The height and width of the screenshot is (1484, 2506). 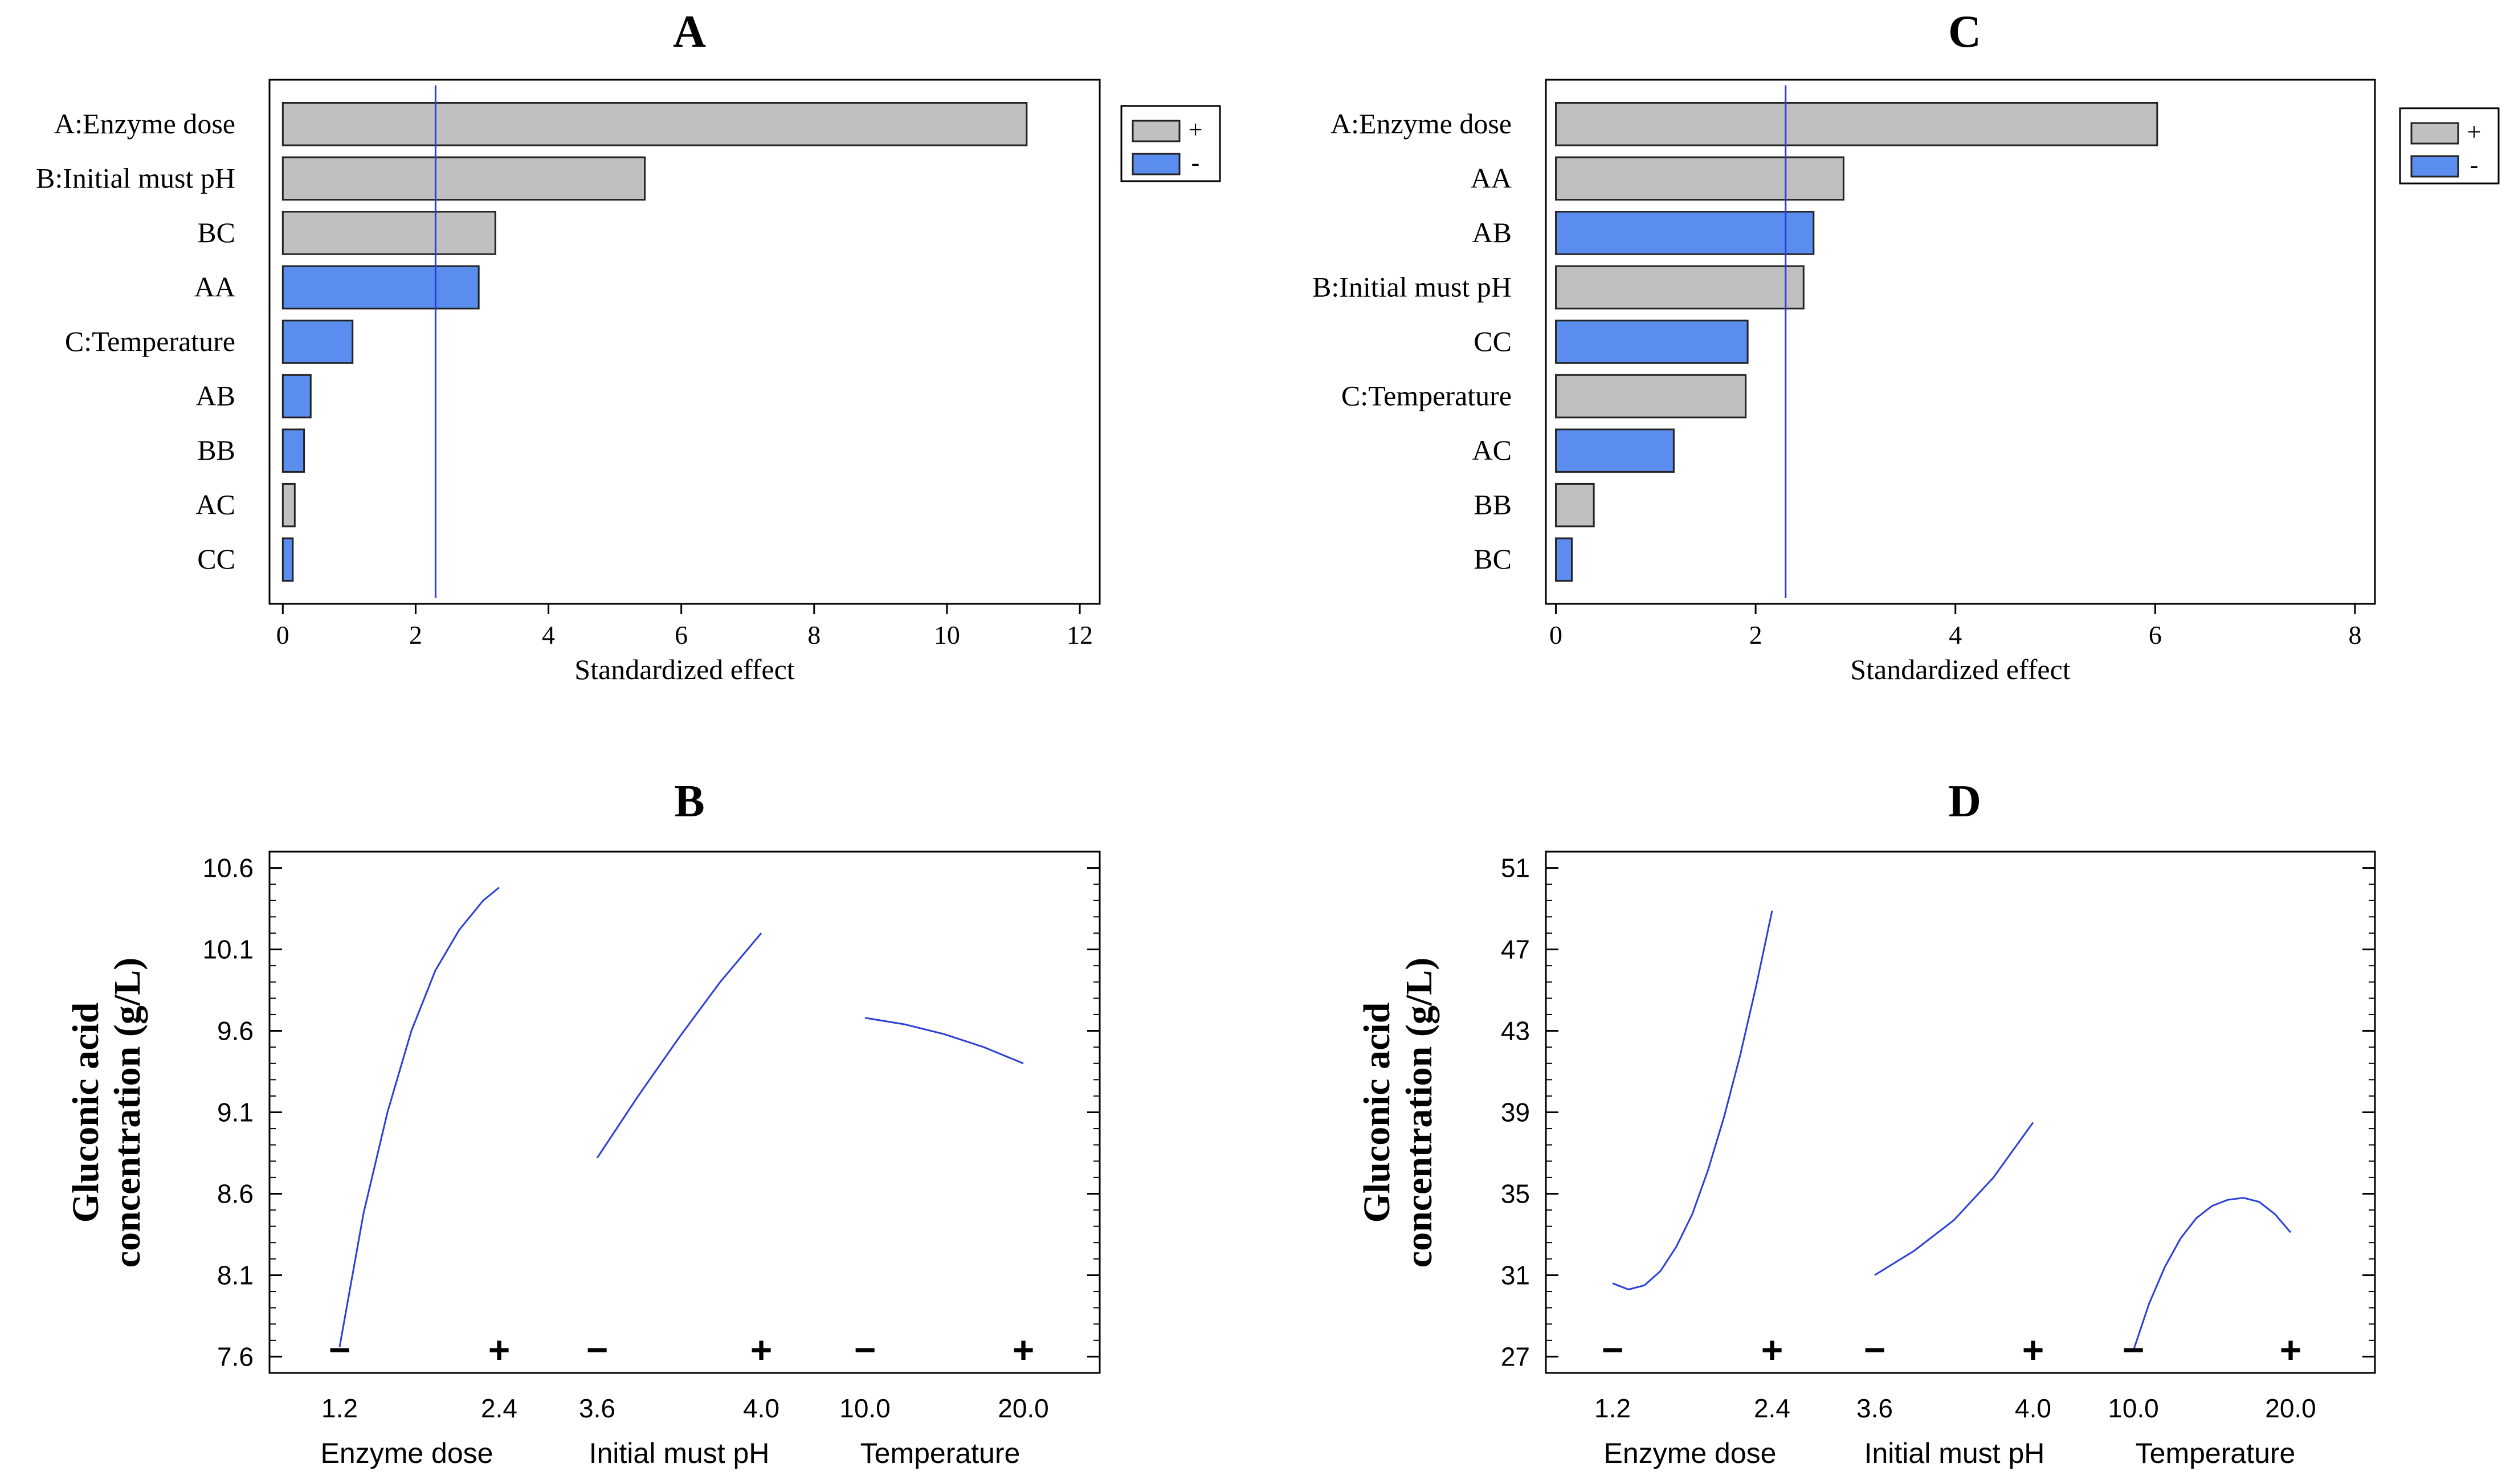 What do you see at coordinates (145, 124) in the screenshot?
I see `category-label: A:Enzyme dose` at bounding box center [145, 124].